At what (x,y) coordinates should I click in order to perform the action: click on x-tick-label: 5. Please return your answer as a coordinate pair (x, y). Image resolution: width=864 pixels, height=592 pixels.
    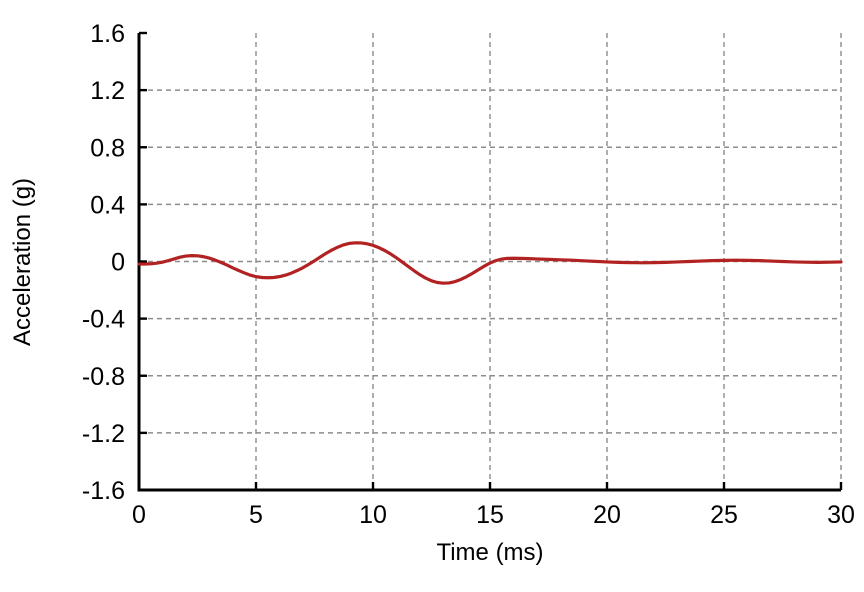
    Looking at the image, I should click on (256, 515).